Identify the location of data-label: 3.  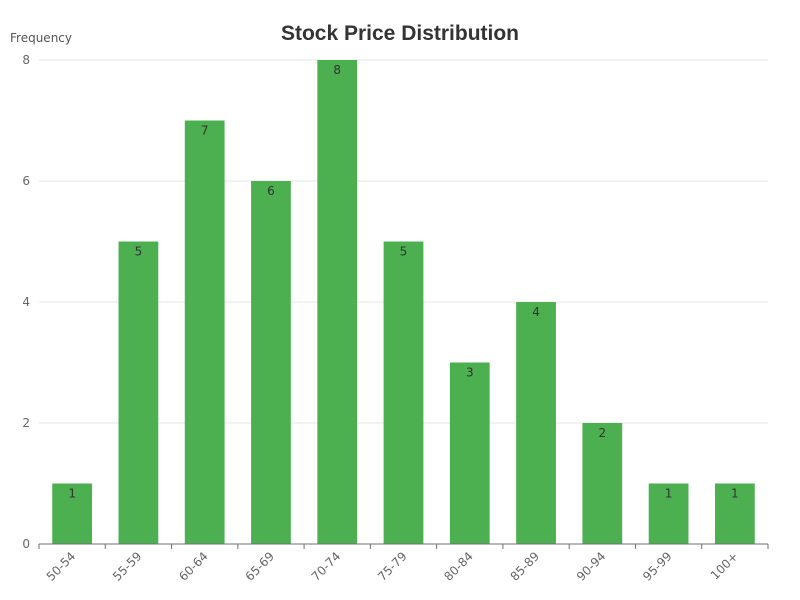
(470, 373).